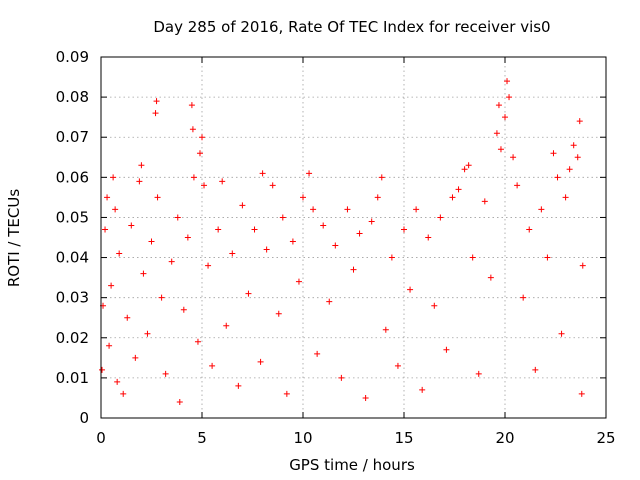 This screenshot has width=640, height=480. I want to click on y-tick-label: 0.02, so click(72, 338).